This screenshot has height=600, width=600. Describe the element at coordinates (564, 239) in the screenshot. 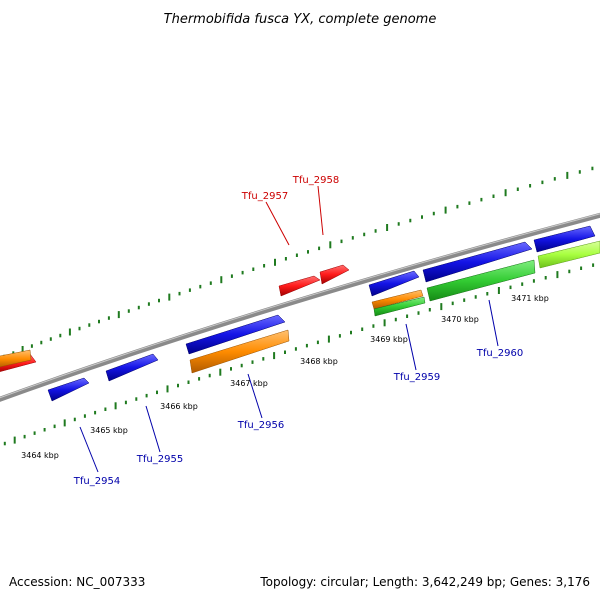

I see `blue-gene-feature-right` at that location.